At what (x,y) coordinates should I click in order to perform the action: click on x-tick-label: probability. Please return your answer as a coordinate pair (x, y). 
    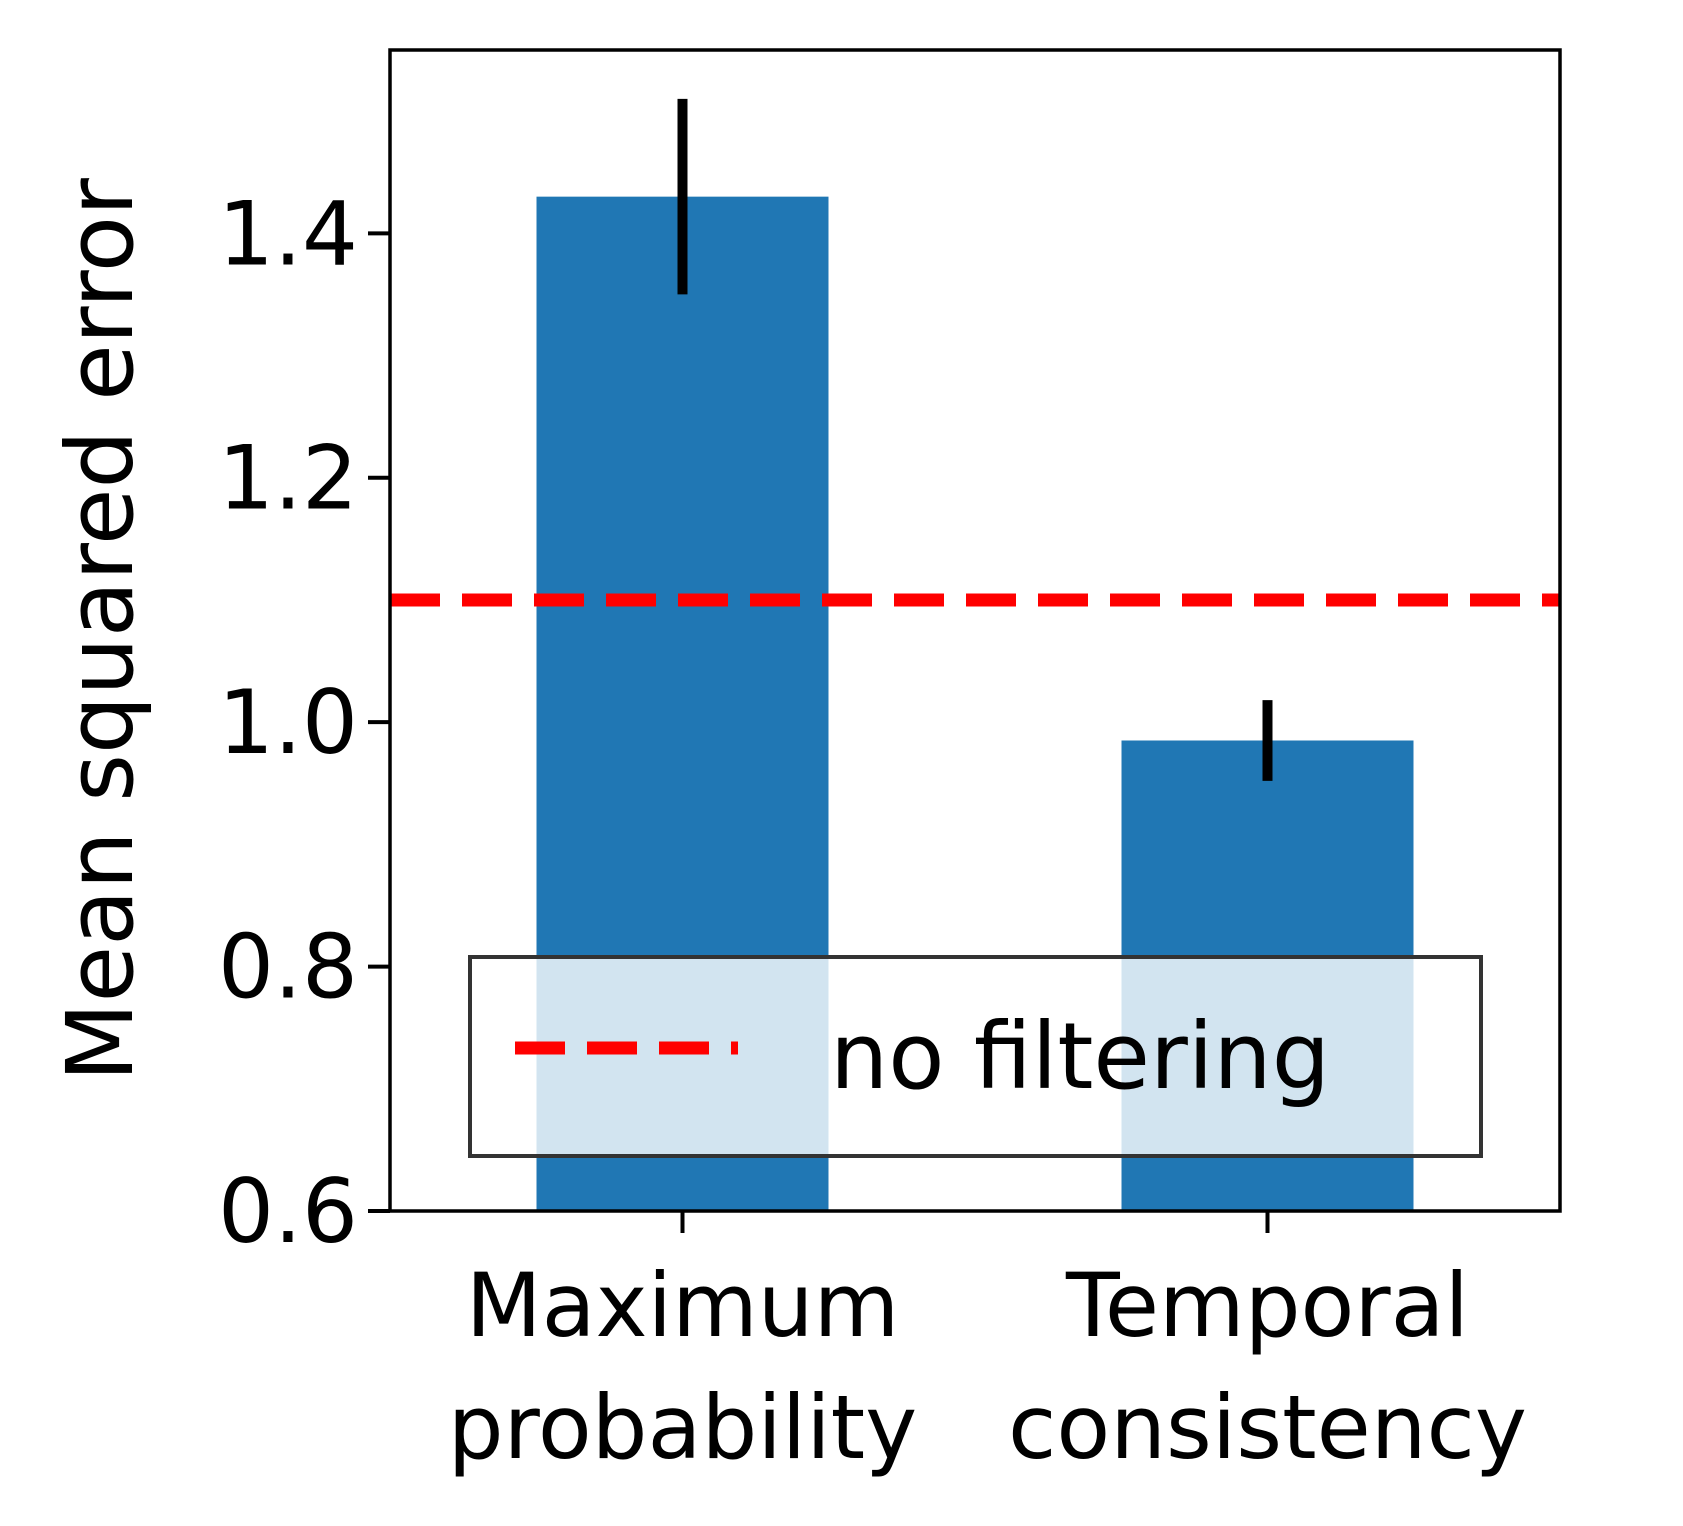
    Looking at the image, I should click on (683, 1427).